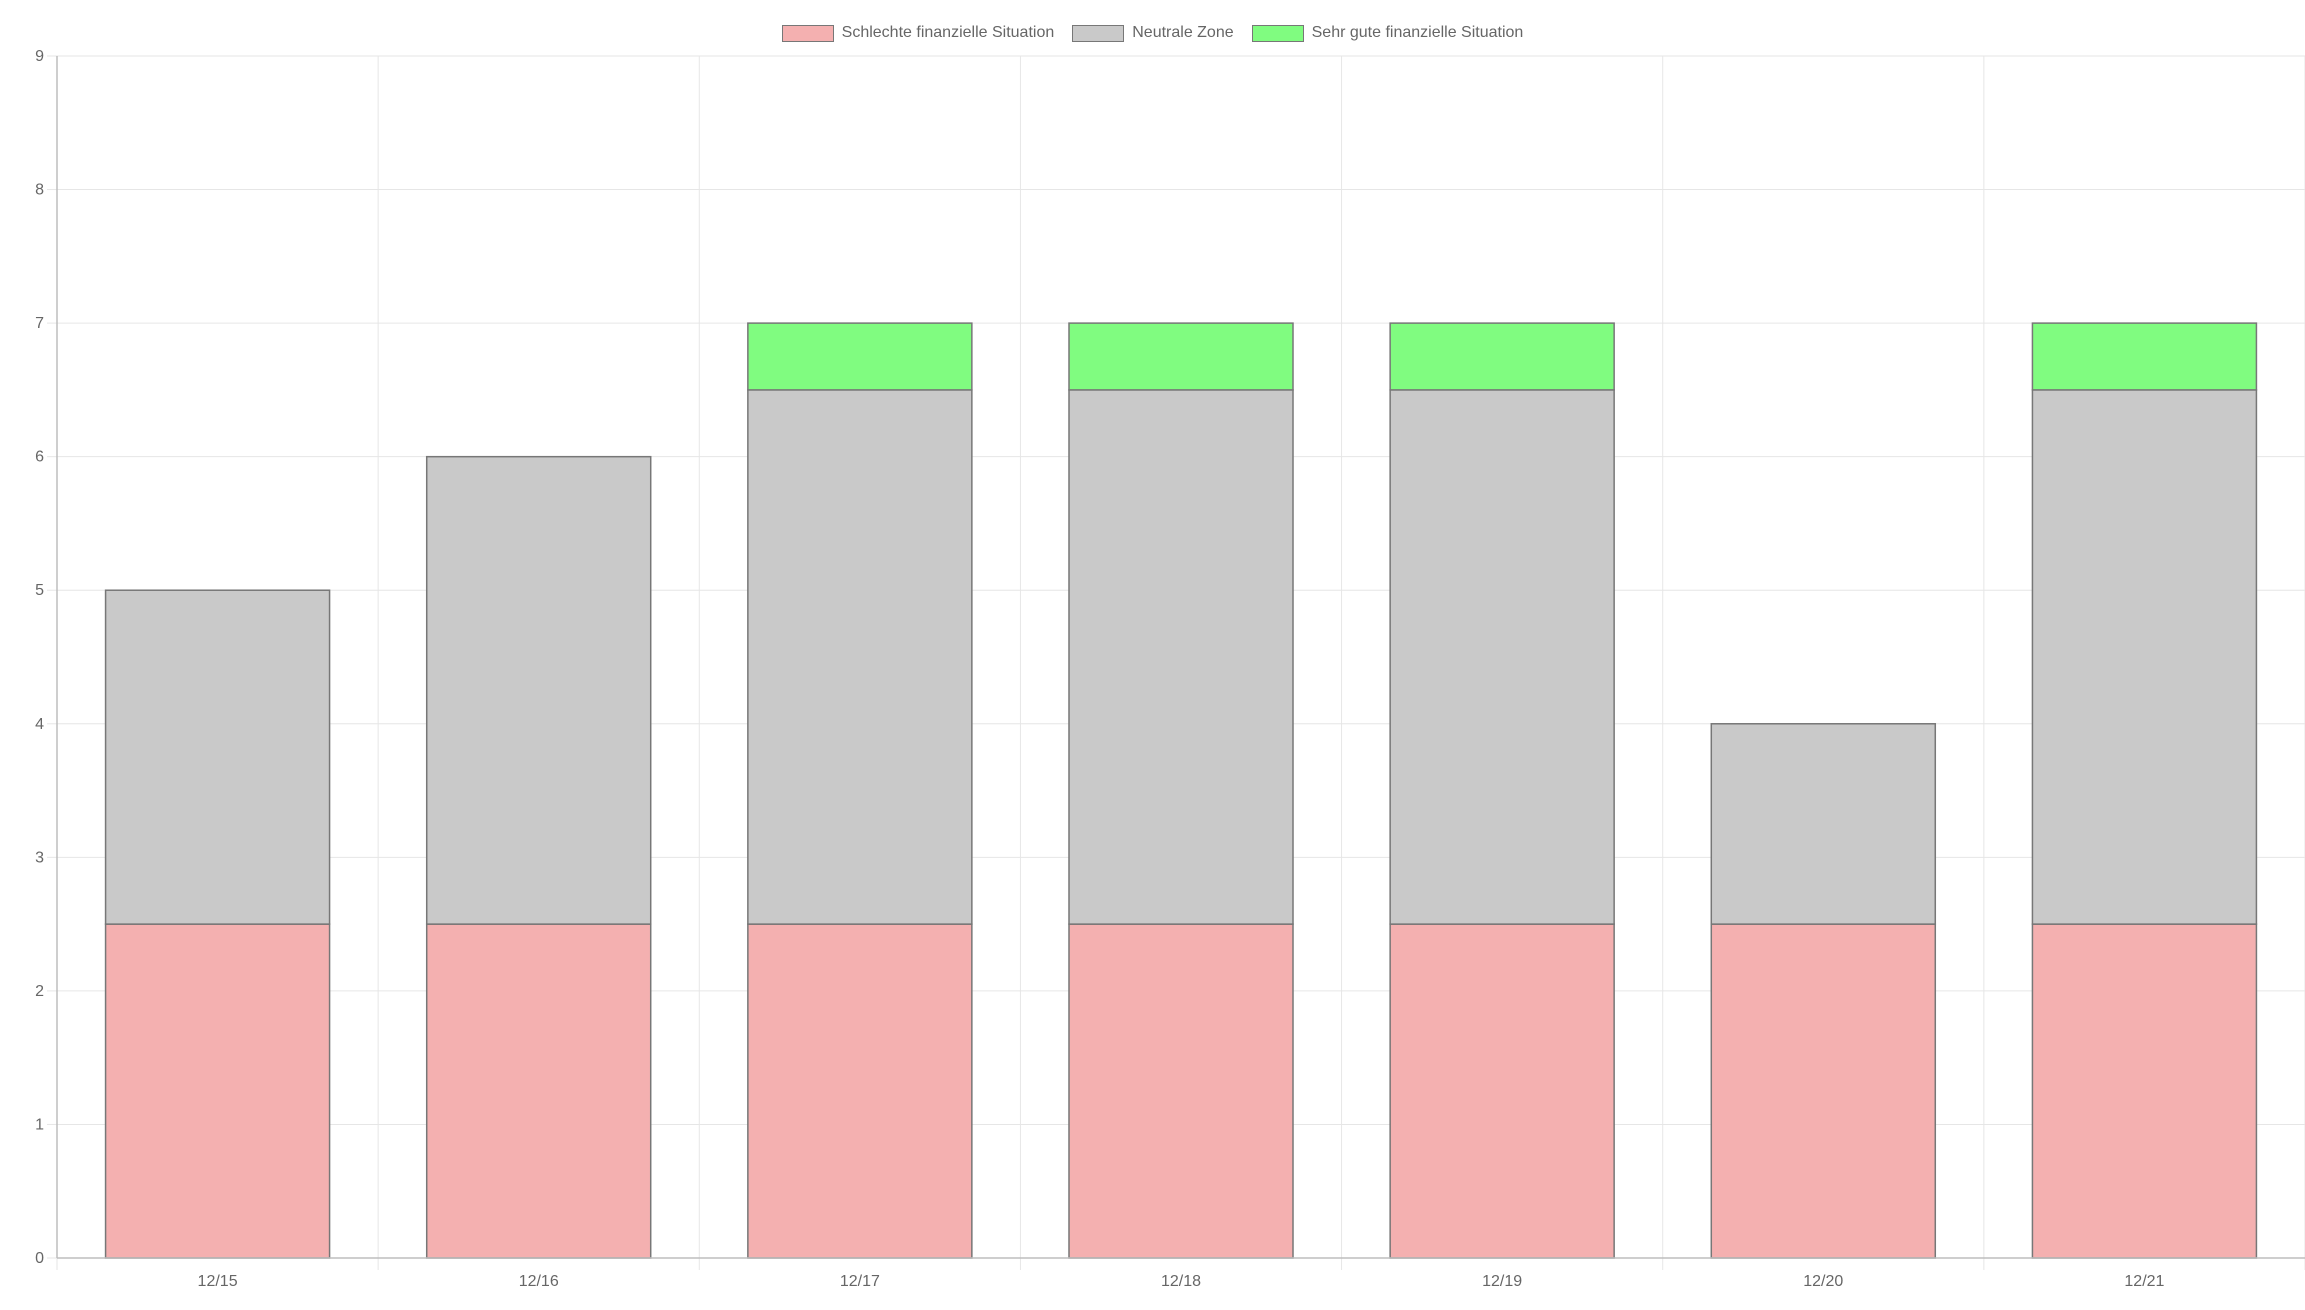  What do you see at coordinates (1823, 1281) in the screenshot?
I see `x-tick-label: 12/20` at bounding box center [1823, 1281].